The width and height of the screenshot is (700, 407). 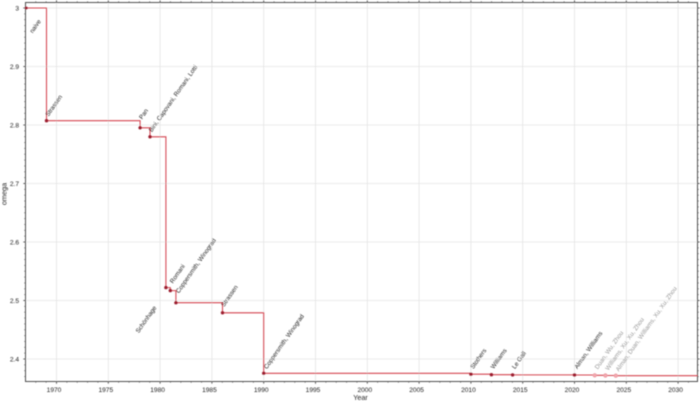 I want to click on svg-text: 2.8, so click(x=14, y=125).